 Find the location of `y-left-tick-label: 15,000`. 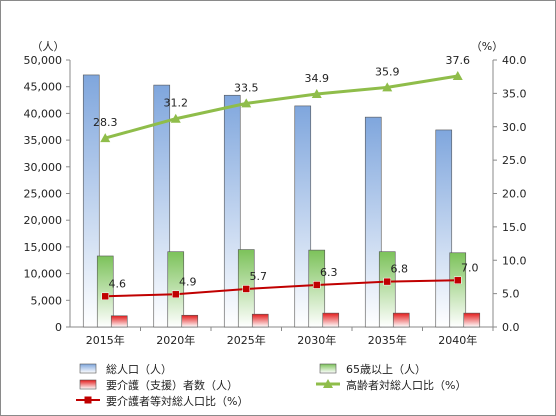

y-left-tick-label: 15,000 is located at coordinates (43, 247).